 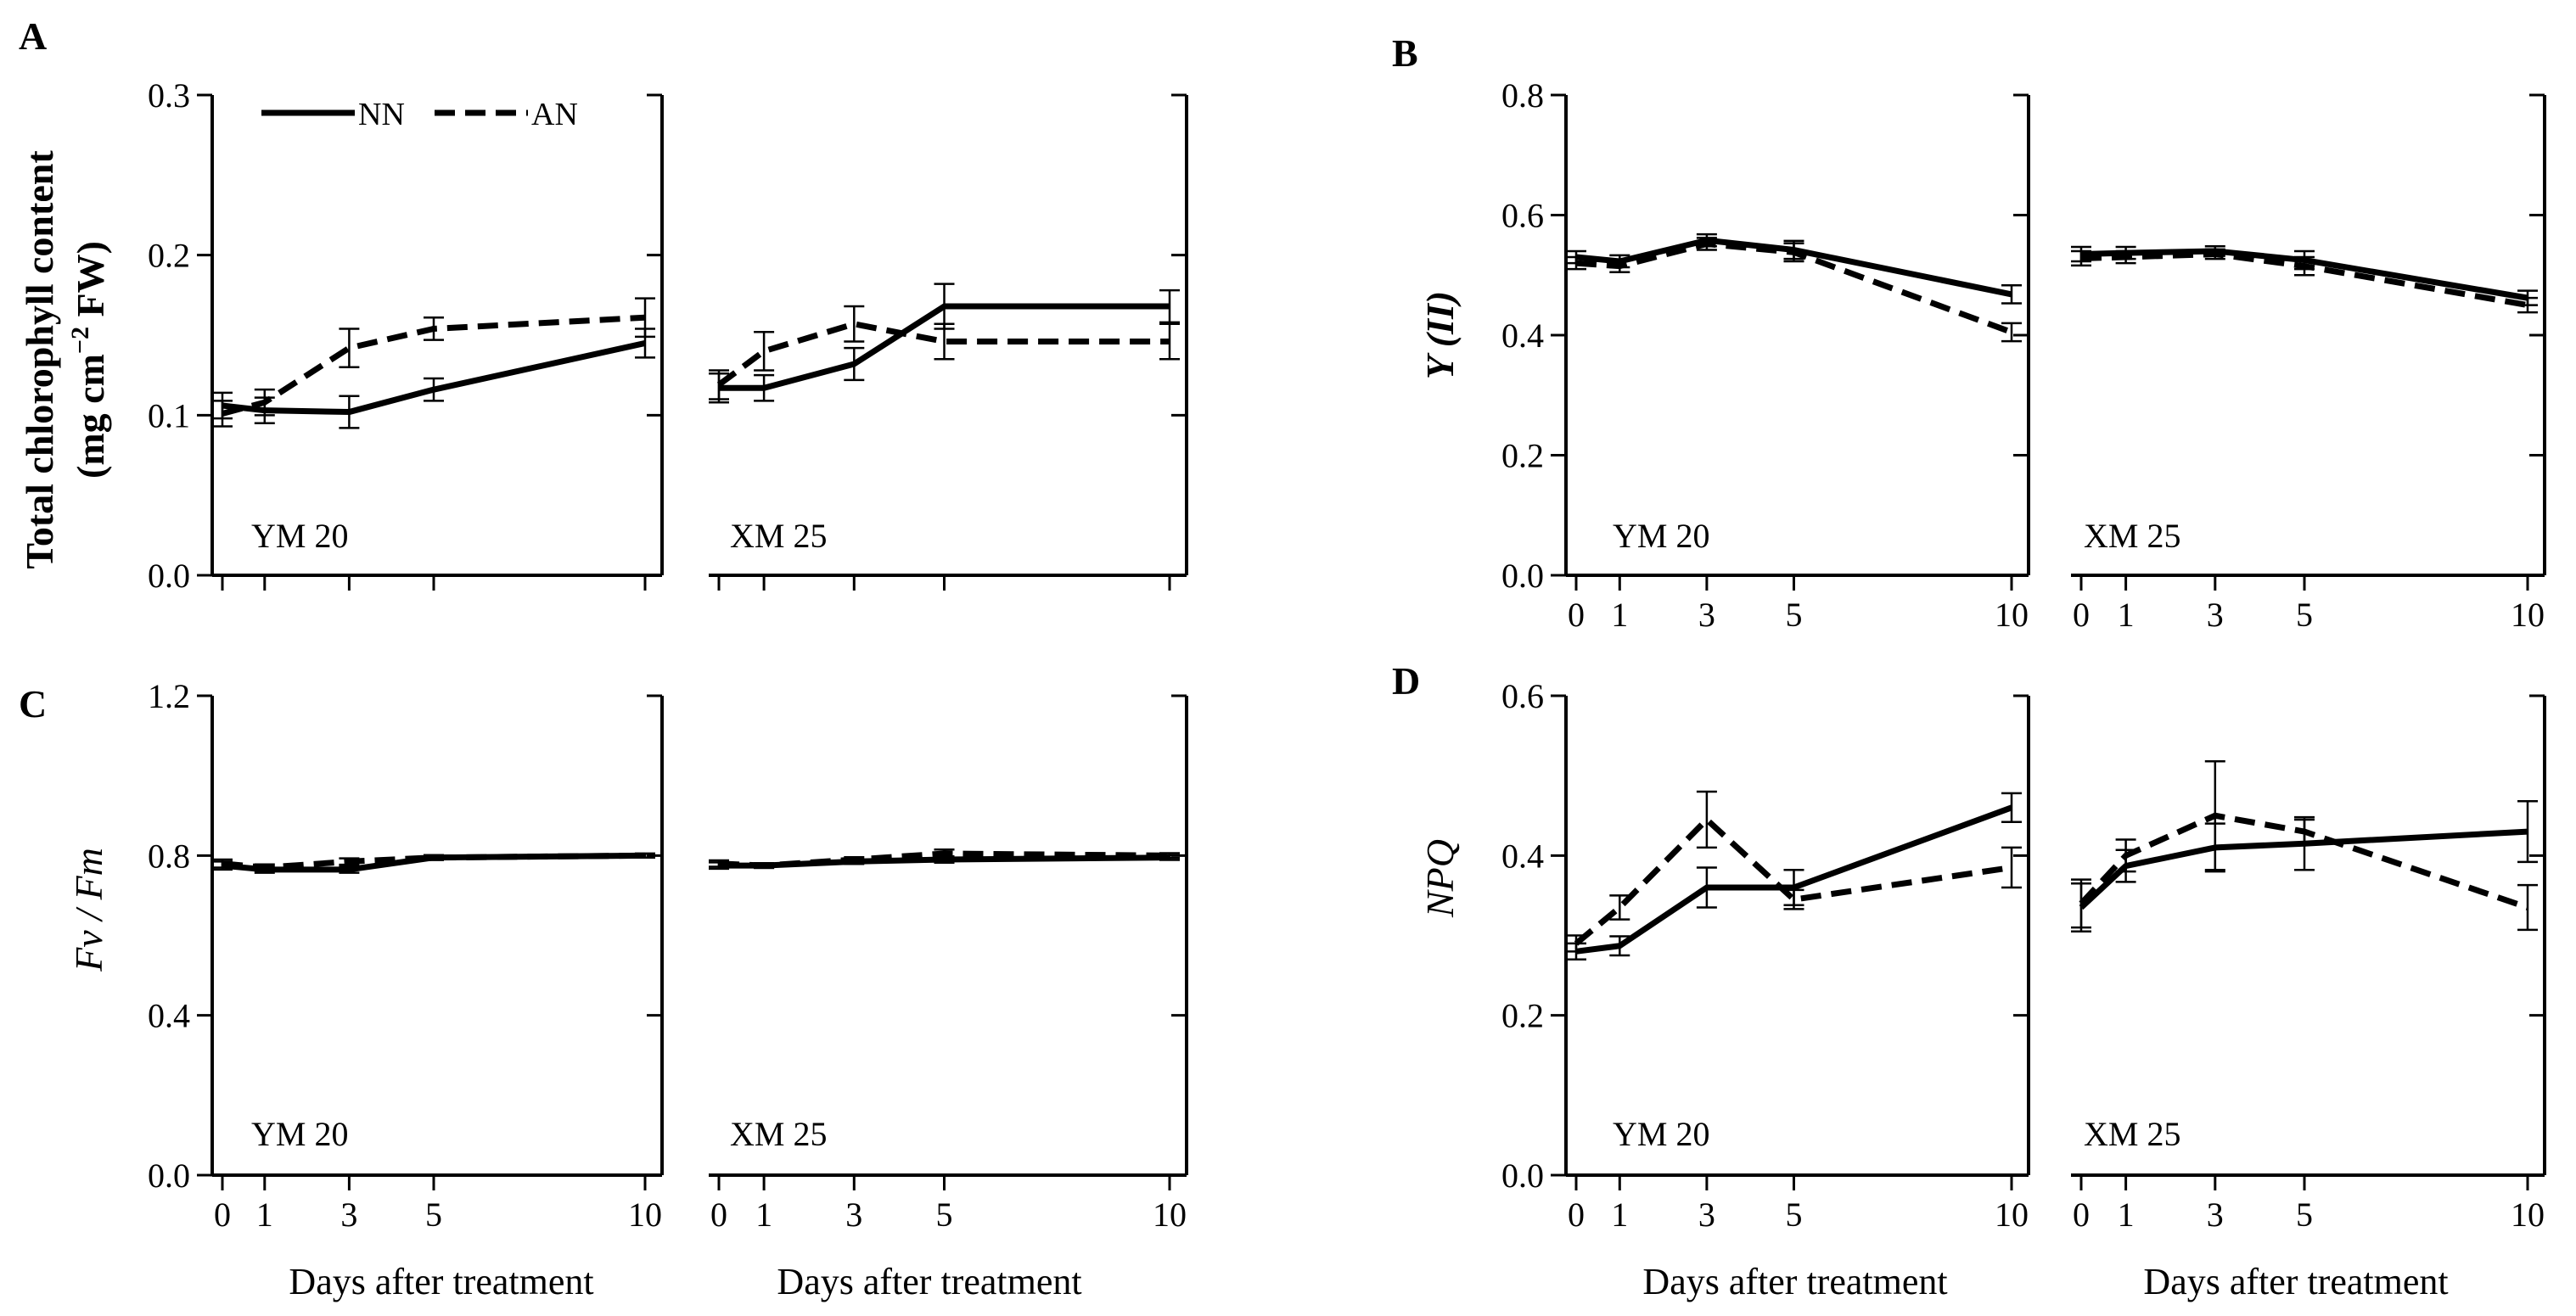 I want to click on panel-c-left-errorbar-nn, so click(x=349, y=869).